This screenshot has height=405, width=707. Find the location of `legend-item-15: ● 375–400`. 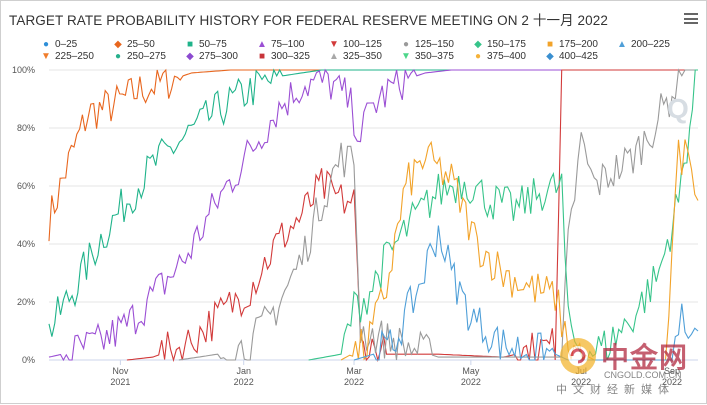

legend-item-15: ● 375–400 is located at coordinates (499, 56).